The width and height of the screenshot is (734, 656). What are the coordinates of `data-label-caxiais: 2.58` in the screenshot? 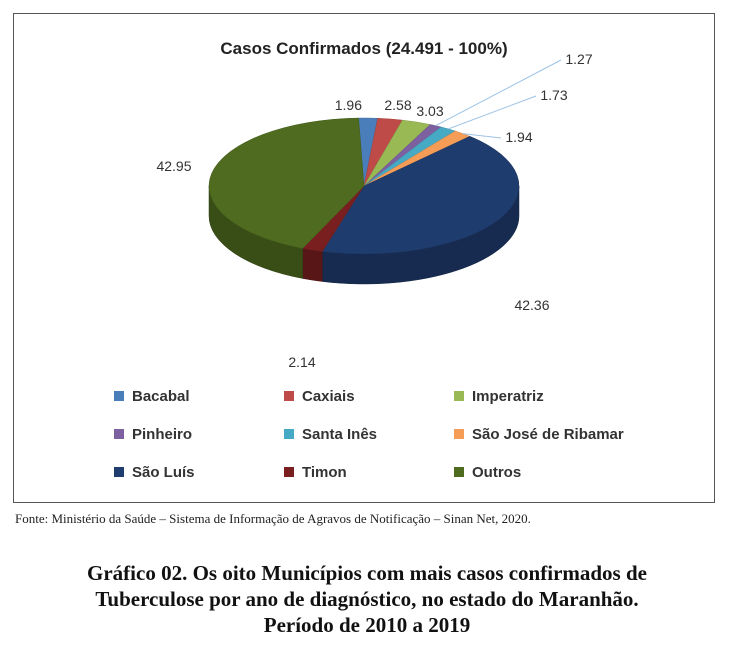 It's located at (397, 105).